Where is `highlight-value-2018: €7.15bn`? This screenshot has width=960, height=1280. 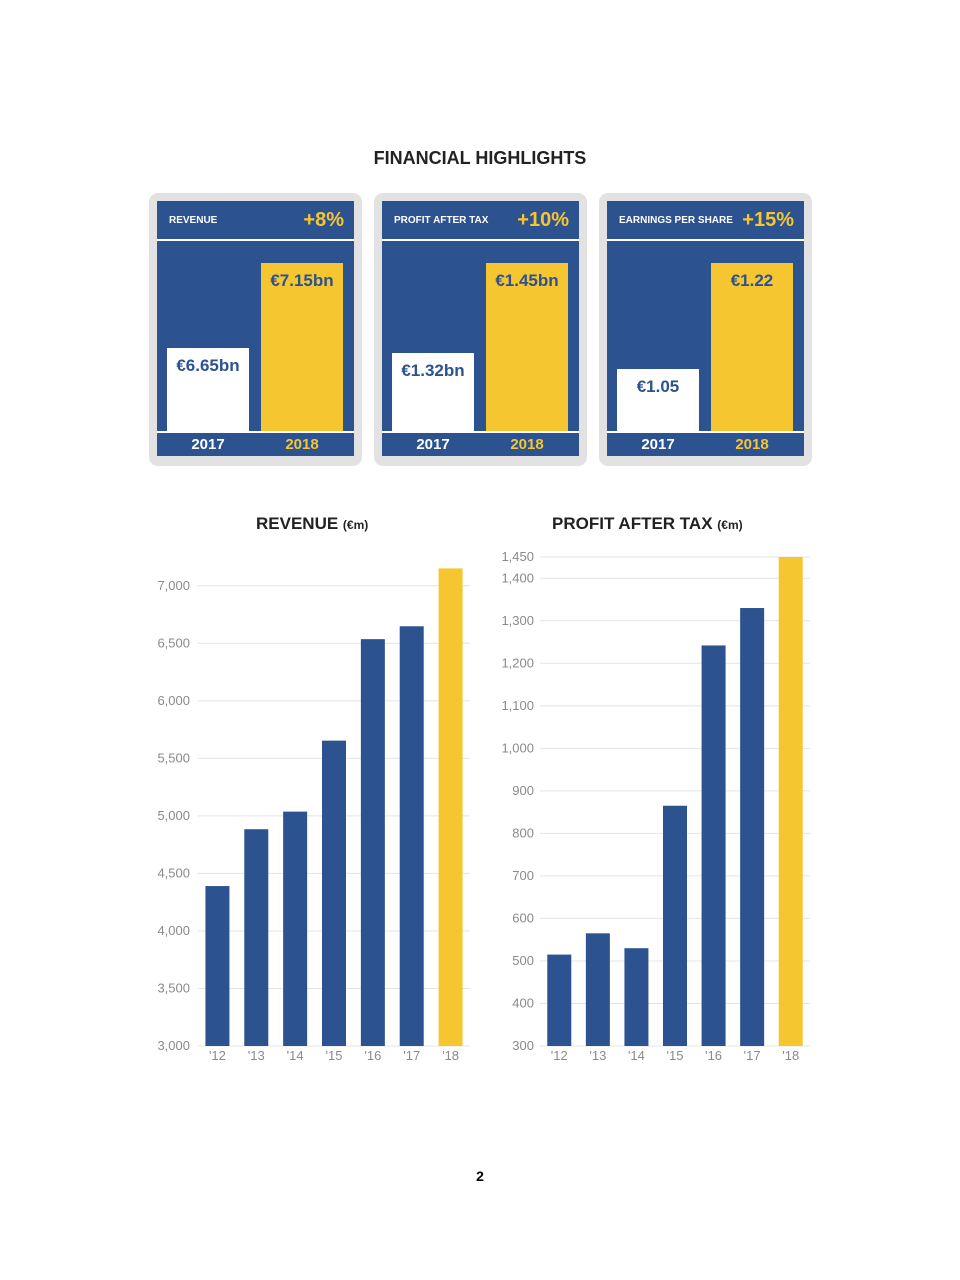 highlight-value-2018: €7.15bn is located at coordinates (302, 280).